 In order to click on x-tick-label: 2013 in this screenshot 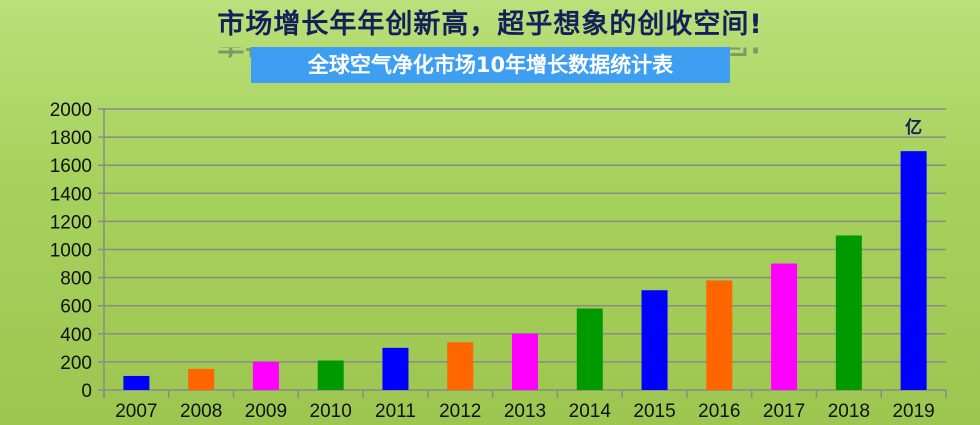, I will do `click(525, 411)`.